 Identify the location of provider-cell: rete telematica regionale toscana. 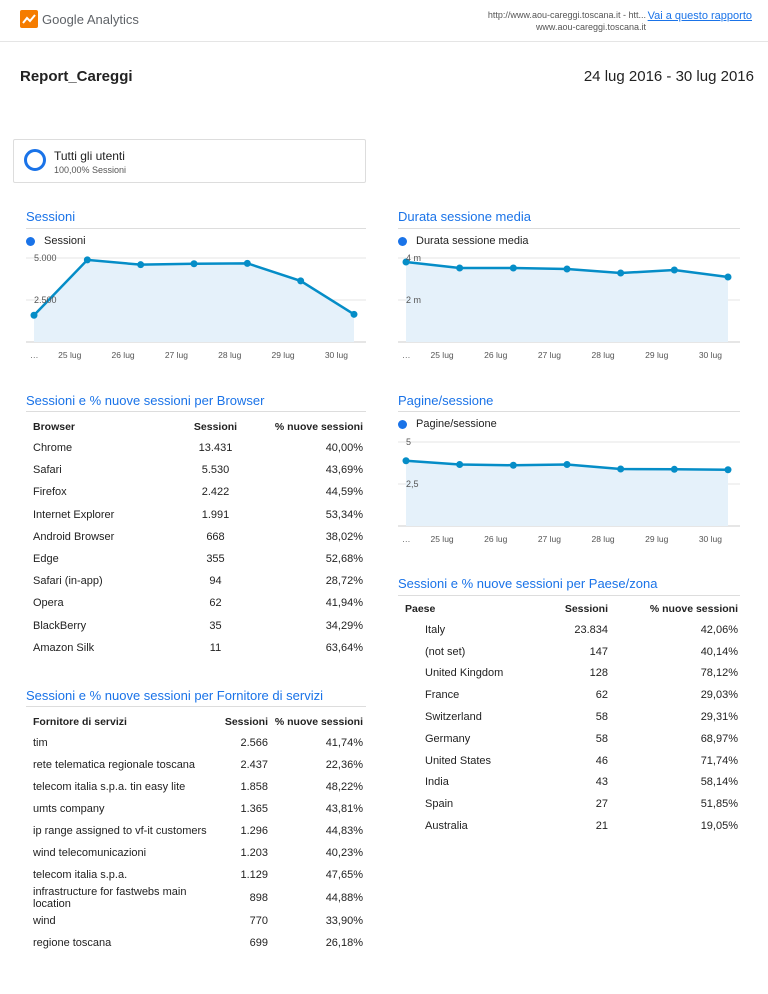
(114, 765).